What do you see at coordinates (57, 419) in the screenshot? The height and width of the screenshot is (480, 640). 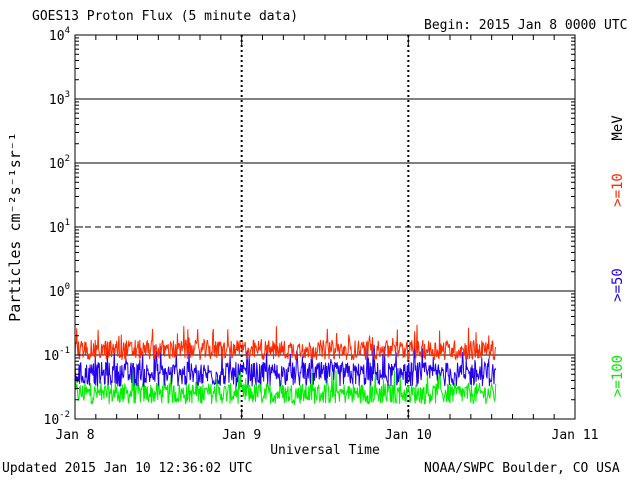 I see `y-tick-label: 10⁻²` at bounding box center [57, 419].